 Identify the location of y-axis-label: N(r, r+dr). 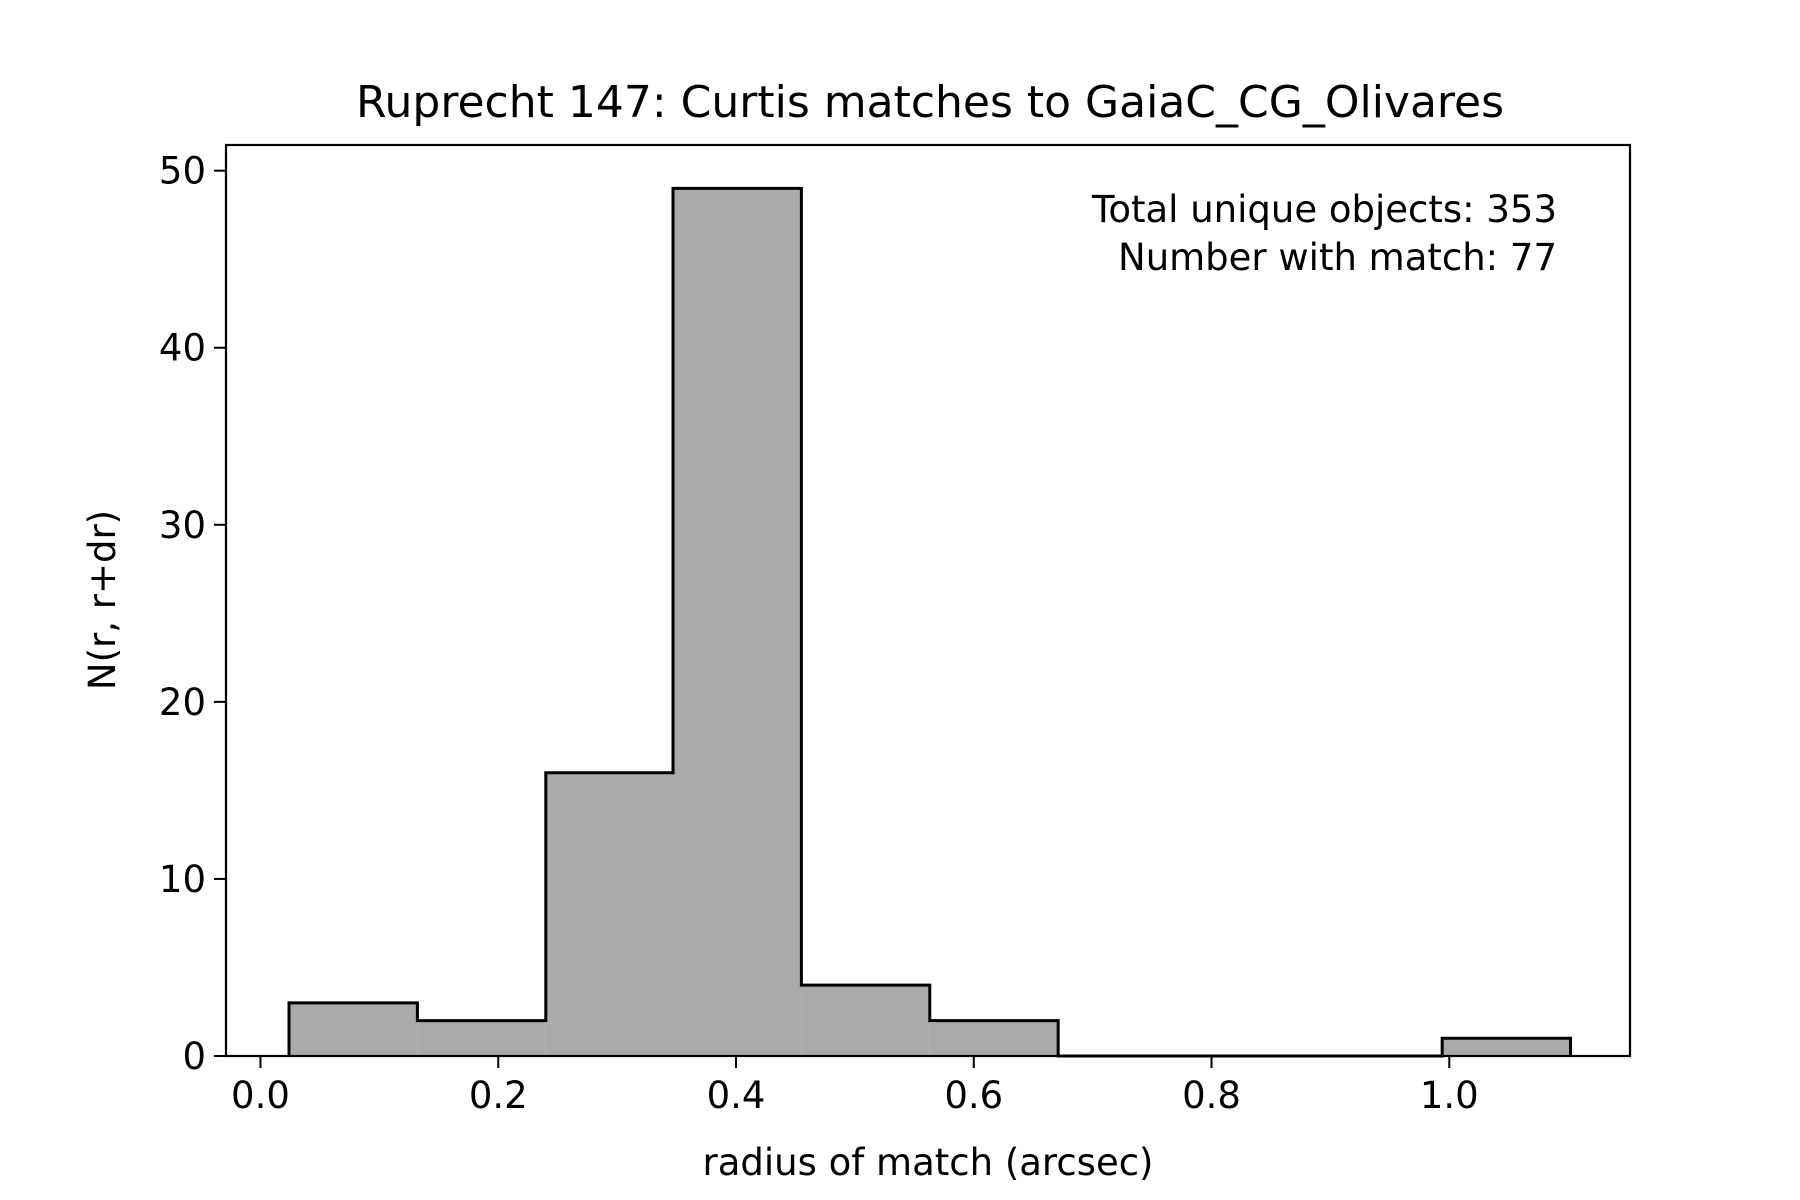
(102, 600).